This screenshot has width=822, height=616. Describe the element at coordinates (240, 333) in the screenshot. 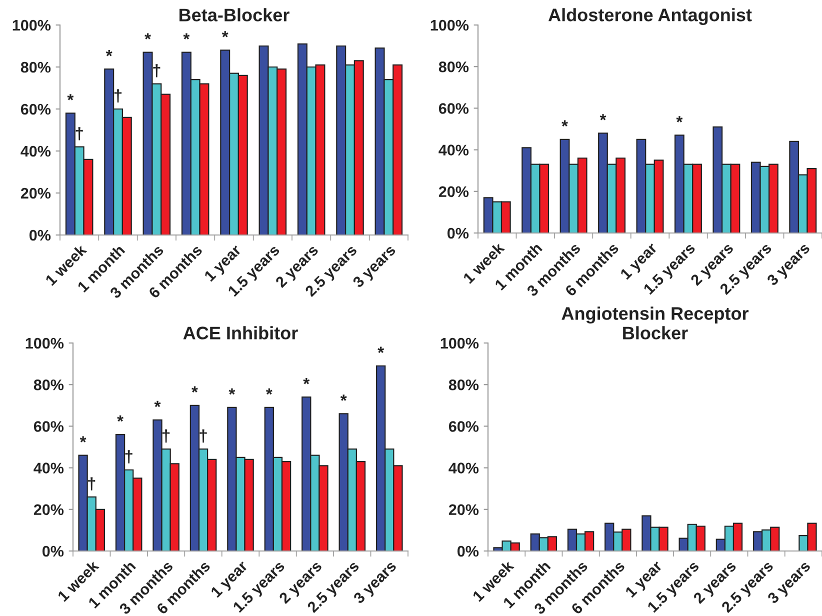

I see `chart-title: ACE Inhibitor` at that location.